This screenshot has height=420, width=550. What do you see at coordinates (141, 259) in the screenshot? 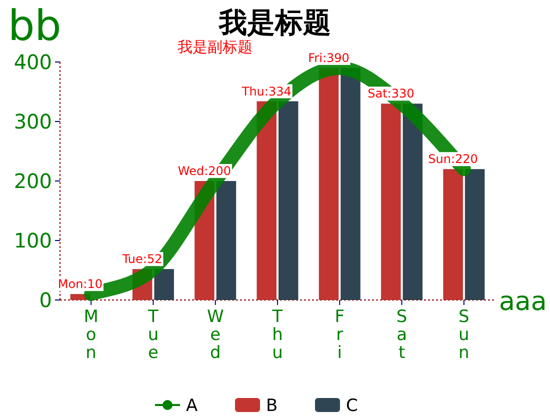
I see `data-label: Tue:52` at bounding box center [141, 259].